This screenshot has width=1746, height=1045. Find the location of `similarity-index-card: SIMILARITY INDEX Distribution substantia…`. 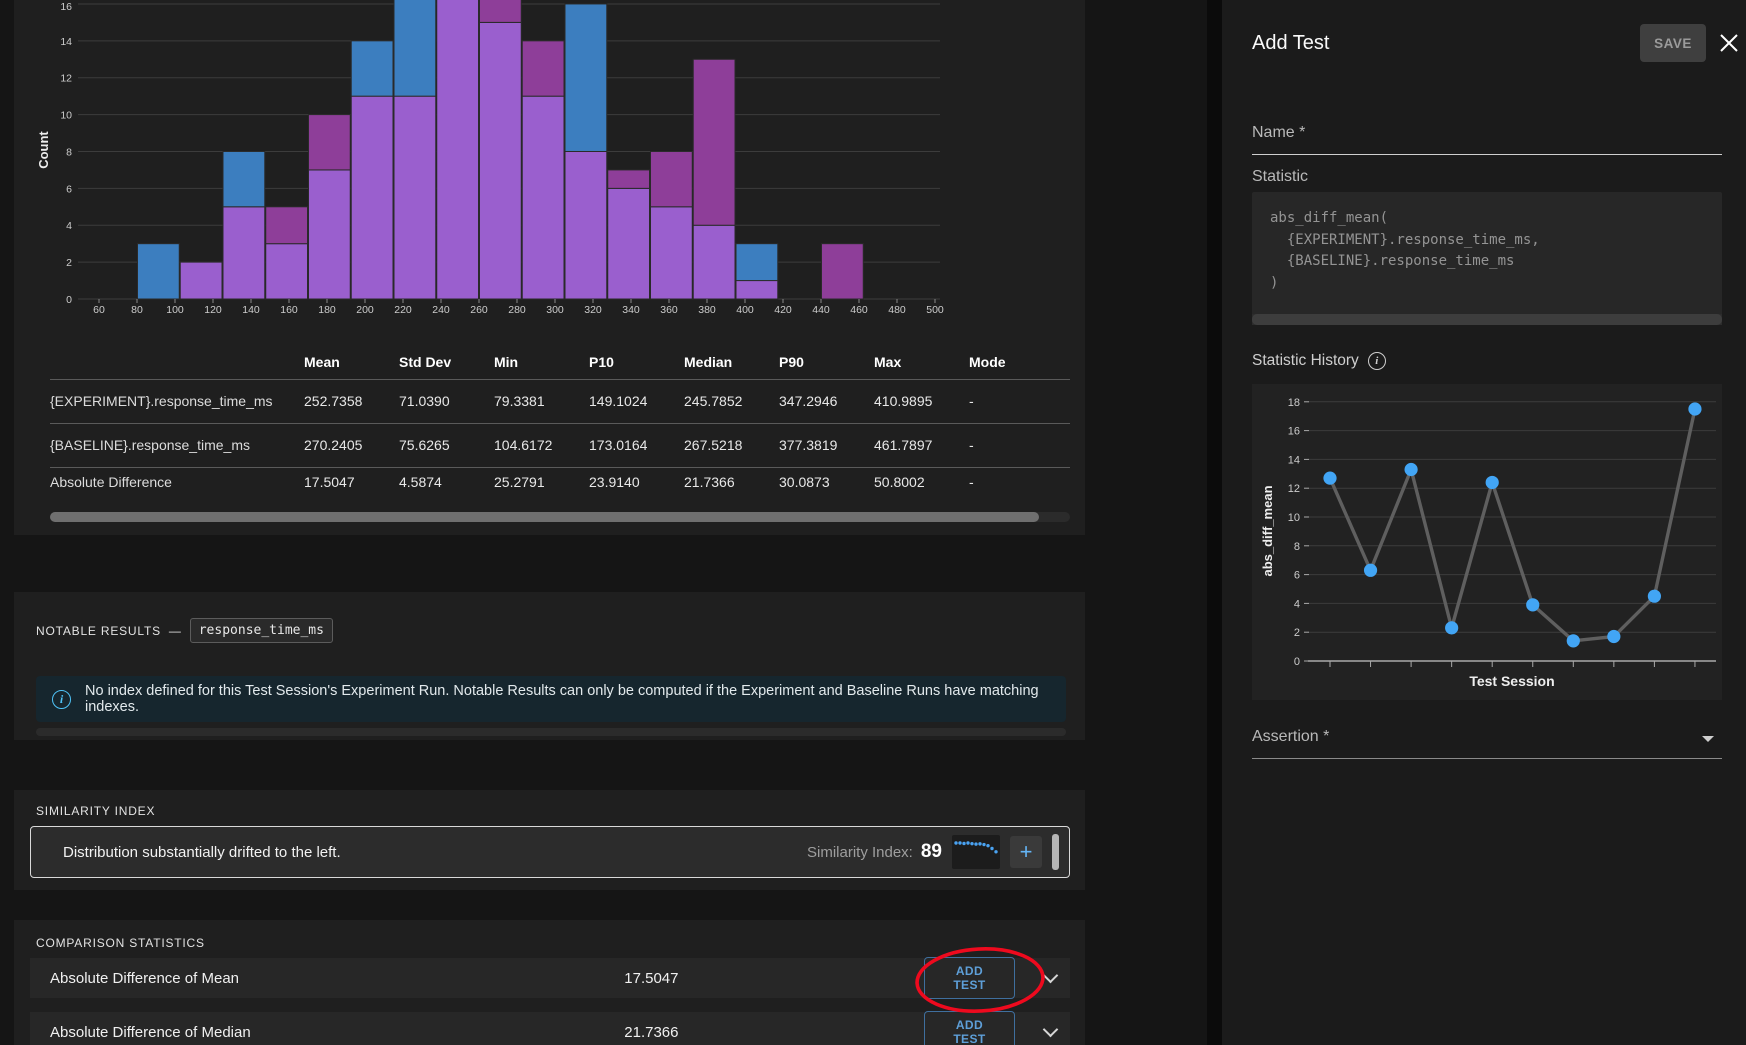

similarity-index-card: SIMILARITY INDEX Distribution substantia… is located at coordinates (549, 840).